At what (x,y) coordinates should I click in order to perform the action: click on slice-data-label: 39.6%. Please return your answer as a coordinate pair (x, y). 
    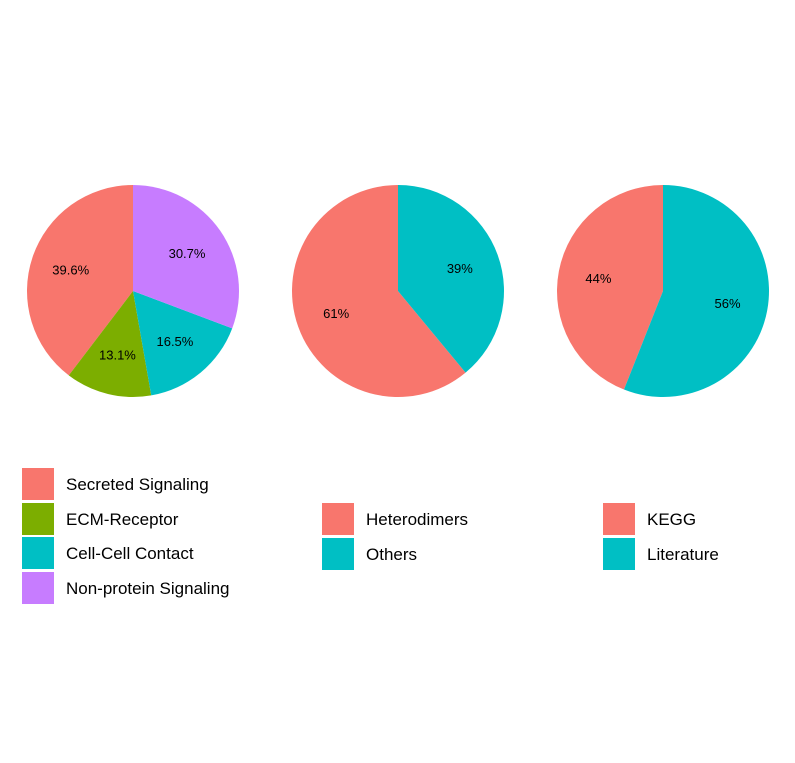
    Looking at the image, I should click on (70, 269).